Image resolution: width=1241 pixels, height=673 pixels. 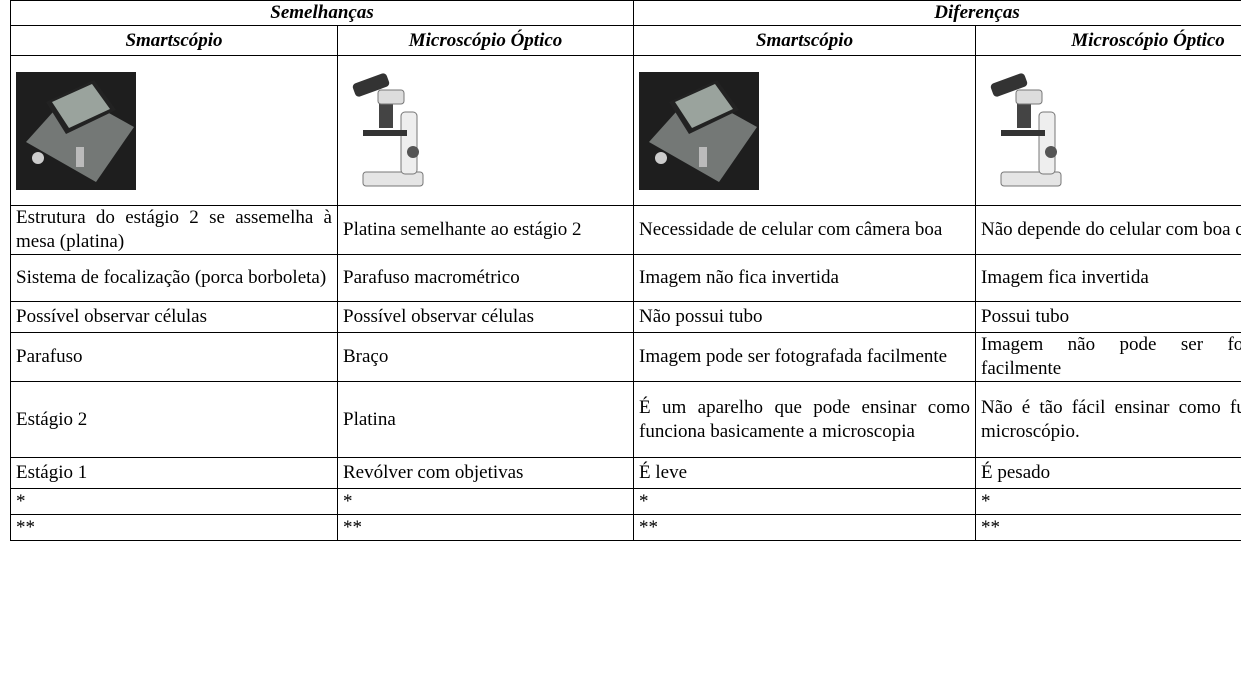 What do you see at coordinates (174, 473) in the screenshot?
I see `table-cell: Estágio 1` at bounding box center [174, 473].